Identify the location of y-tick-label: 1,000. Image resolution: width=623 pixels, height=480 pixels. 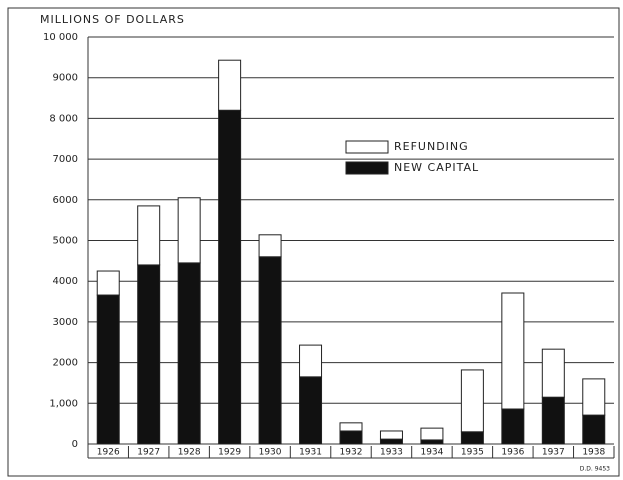
(63, 403).